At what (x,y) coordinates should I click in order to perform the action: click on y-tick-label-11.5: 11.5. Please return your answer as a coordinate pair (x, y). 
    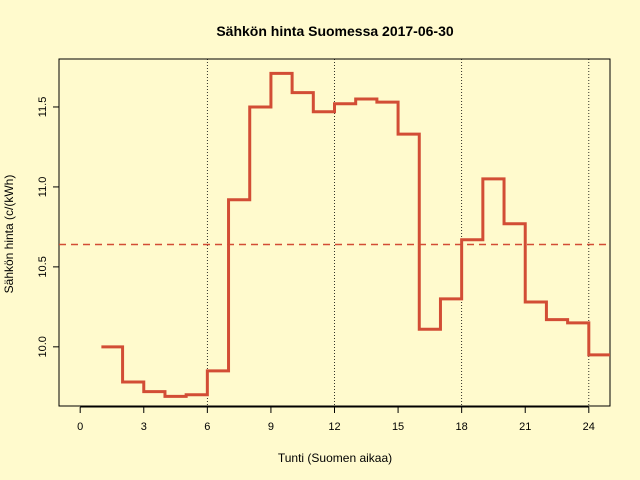
    Looking at the image, I should click on (43, 107).